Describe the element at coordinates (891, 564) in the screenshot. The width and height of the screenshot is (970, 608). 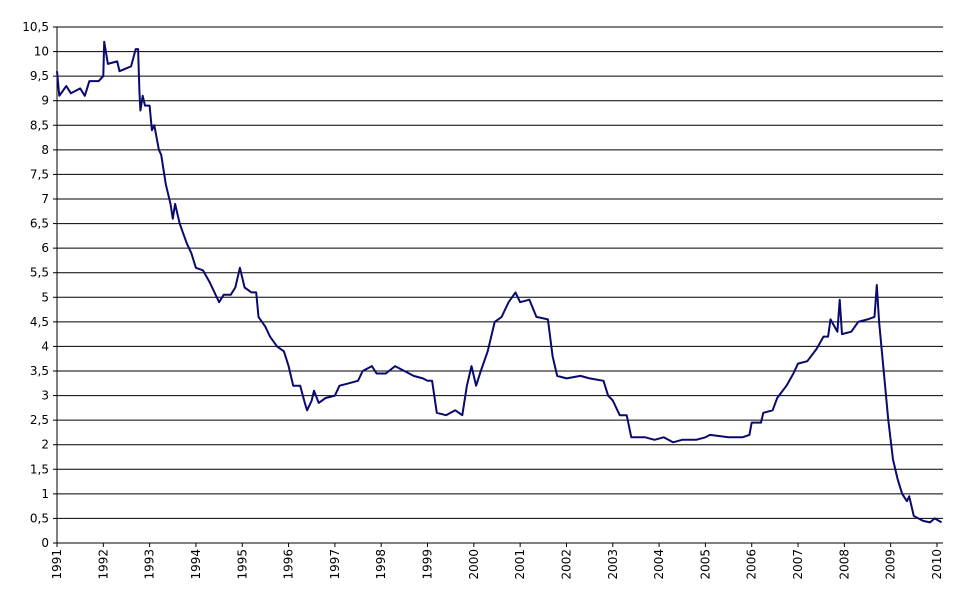
I see `x-tick-label: 2009` at that location.